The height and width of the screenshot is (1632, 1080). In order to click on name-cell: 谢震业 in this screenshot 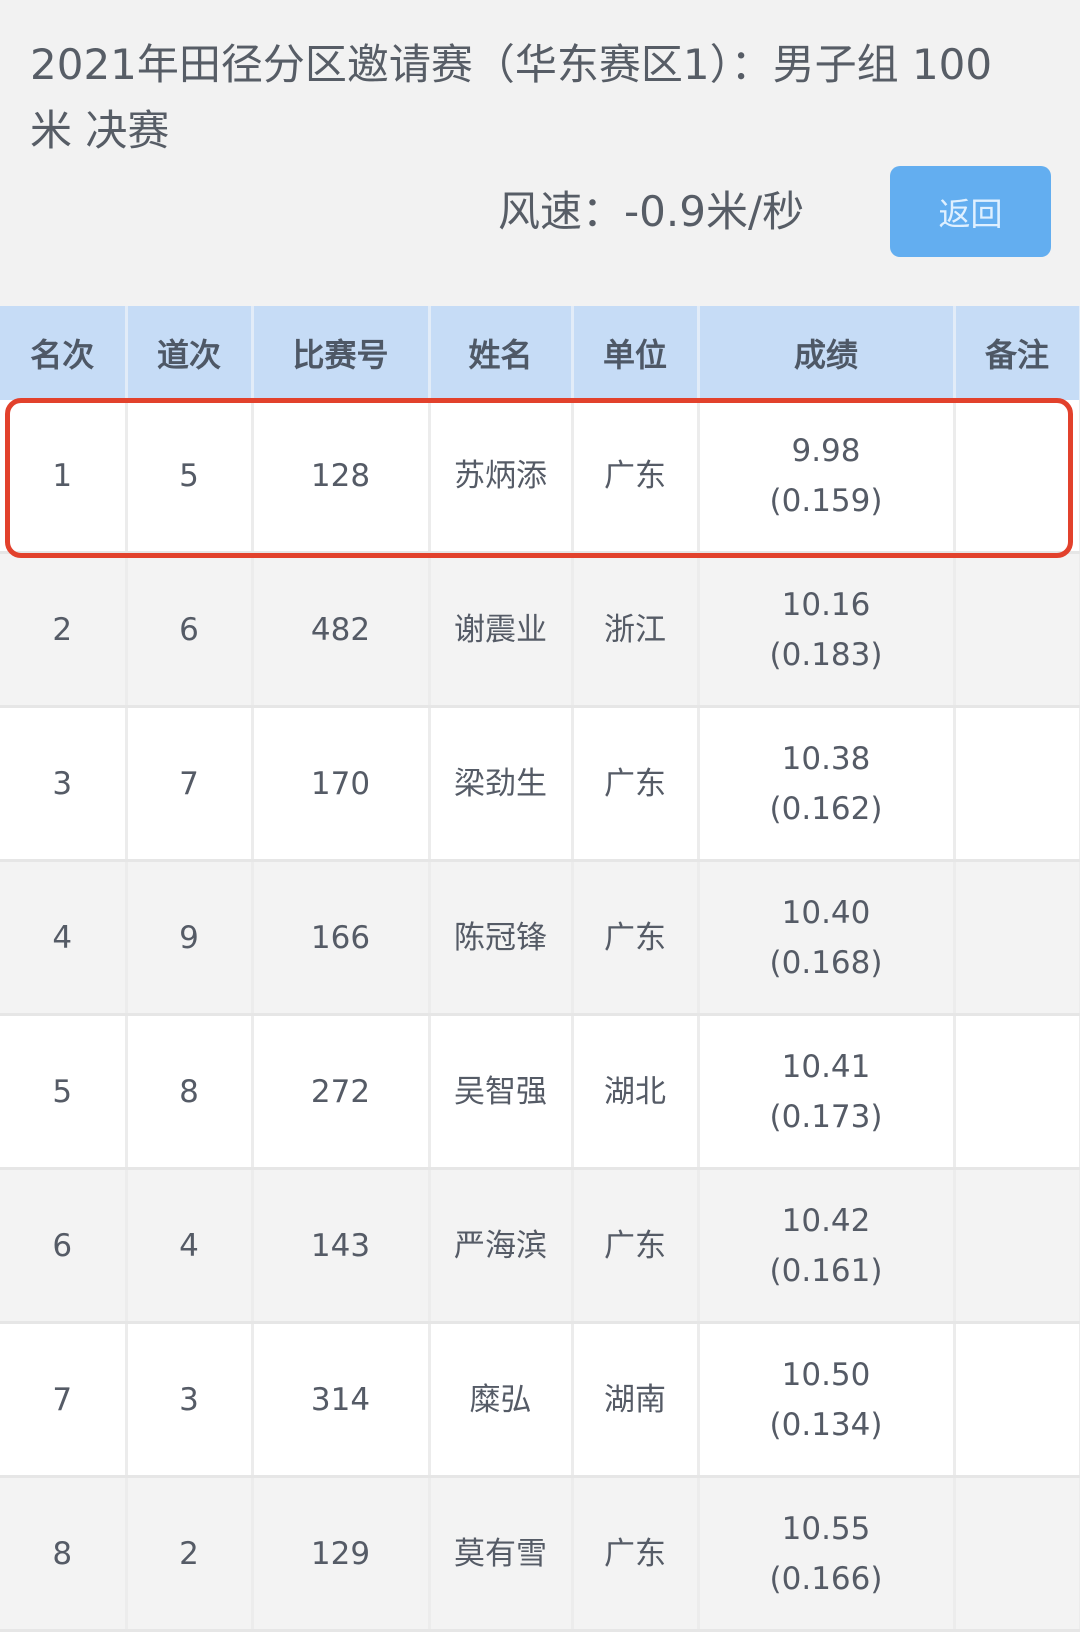, I will do `click(501, 630)`.